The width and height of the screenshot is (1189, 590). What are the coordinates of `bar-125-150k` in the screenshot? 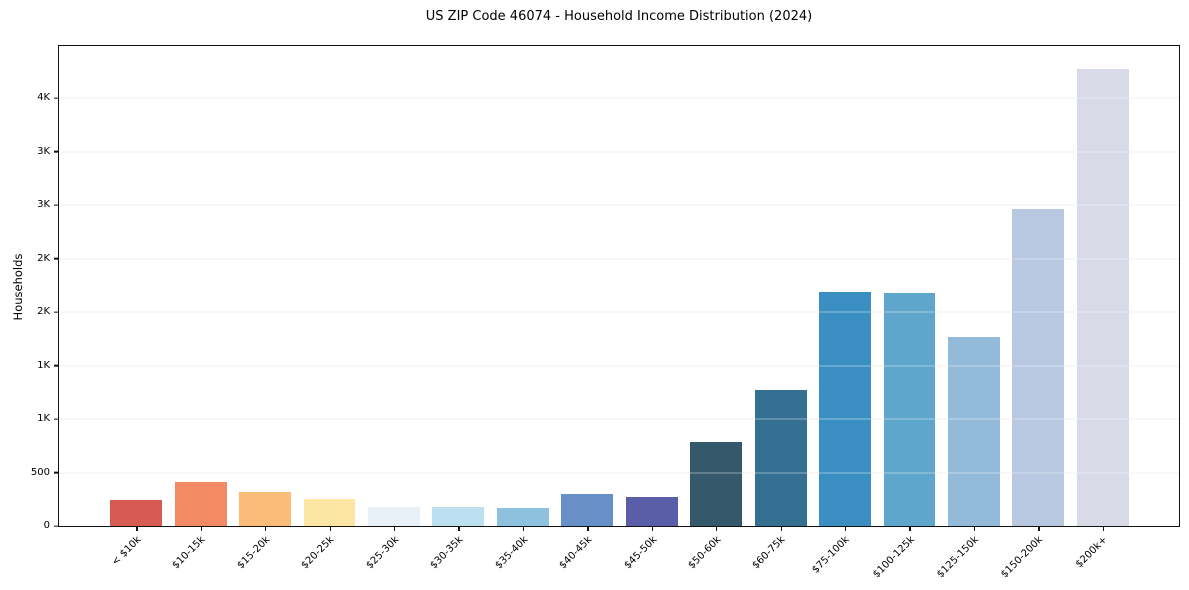 It's located at (973, 431).